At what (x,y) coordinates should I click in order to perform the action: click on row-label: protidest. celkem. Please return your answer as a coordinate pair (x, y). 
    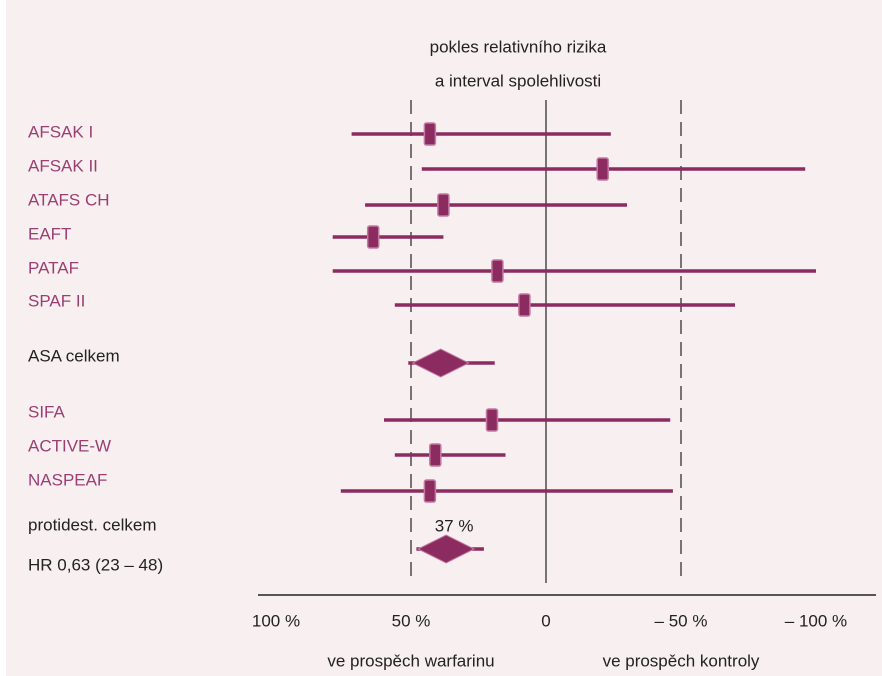
    Looking at the image, I should click on (92, 524).